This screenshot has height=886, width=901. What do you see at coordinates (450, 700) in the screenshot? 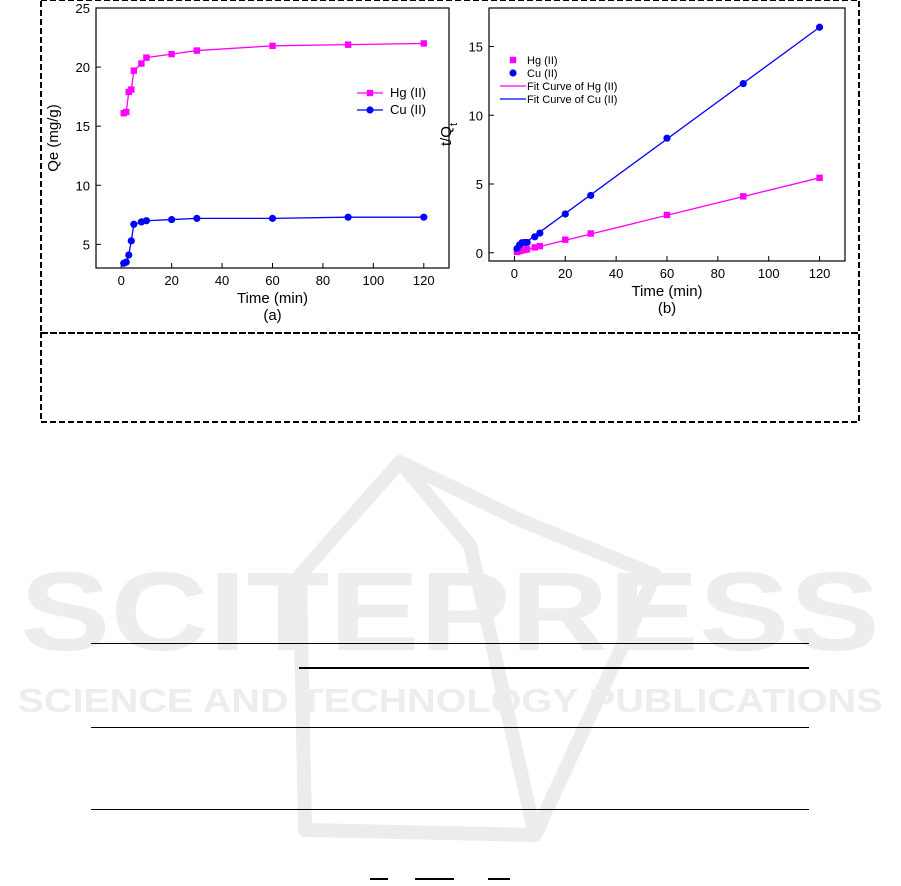
I see `watermark-tagline: SCIENCE AND TECHNOLOGY PUBLICATIONS` at bounding box center [450, 700].